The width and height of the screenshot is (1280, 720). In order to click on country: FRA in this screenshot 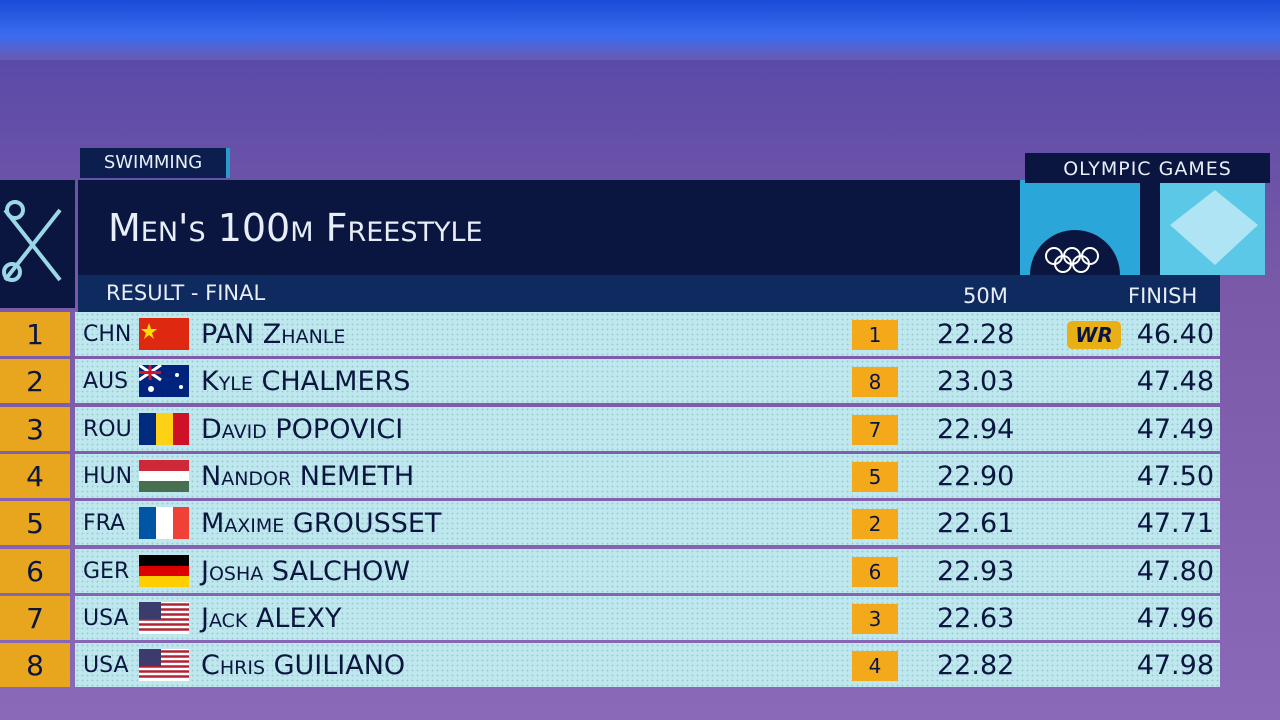, I will do `click(104, 524)`.